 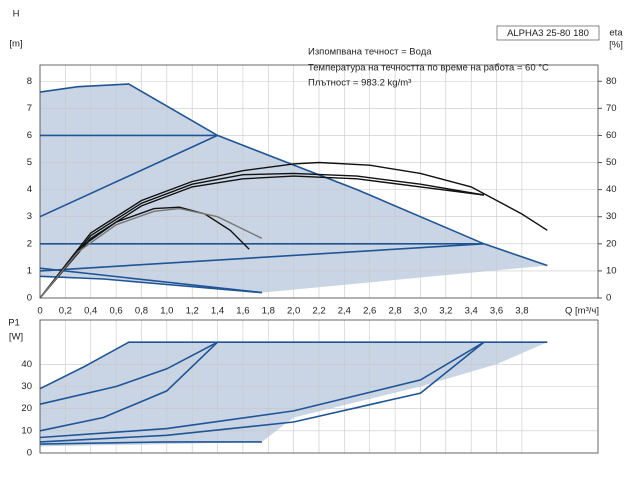 I want to click on y-tick-label: 6, so click(x=29, y=135).